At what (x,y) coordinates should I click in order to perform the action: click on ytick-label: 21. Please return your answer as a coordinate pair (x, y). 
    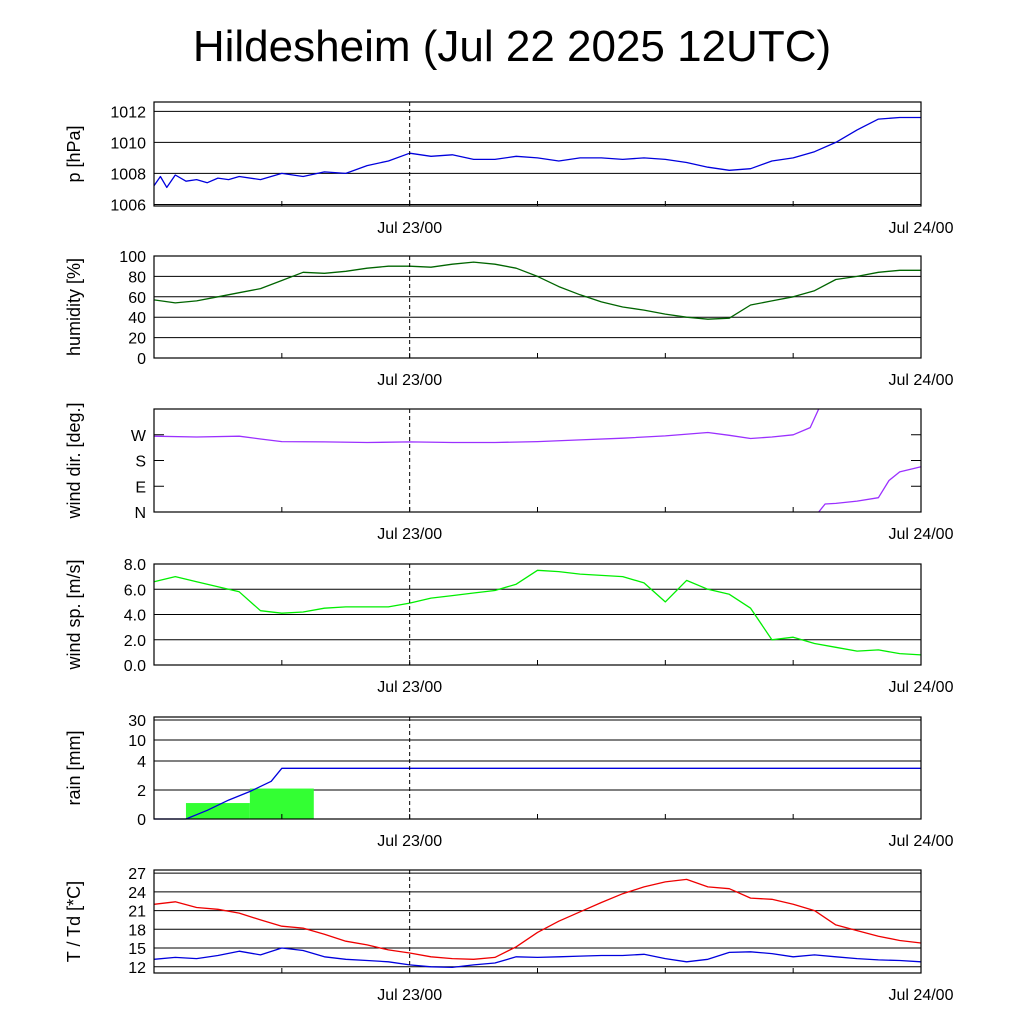
    Looking at the image, I should click on (137, 912).